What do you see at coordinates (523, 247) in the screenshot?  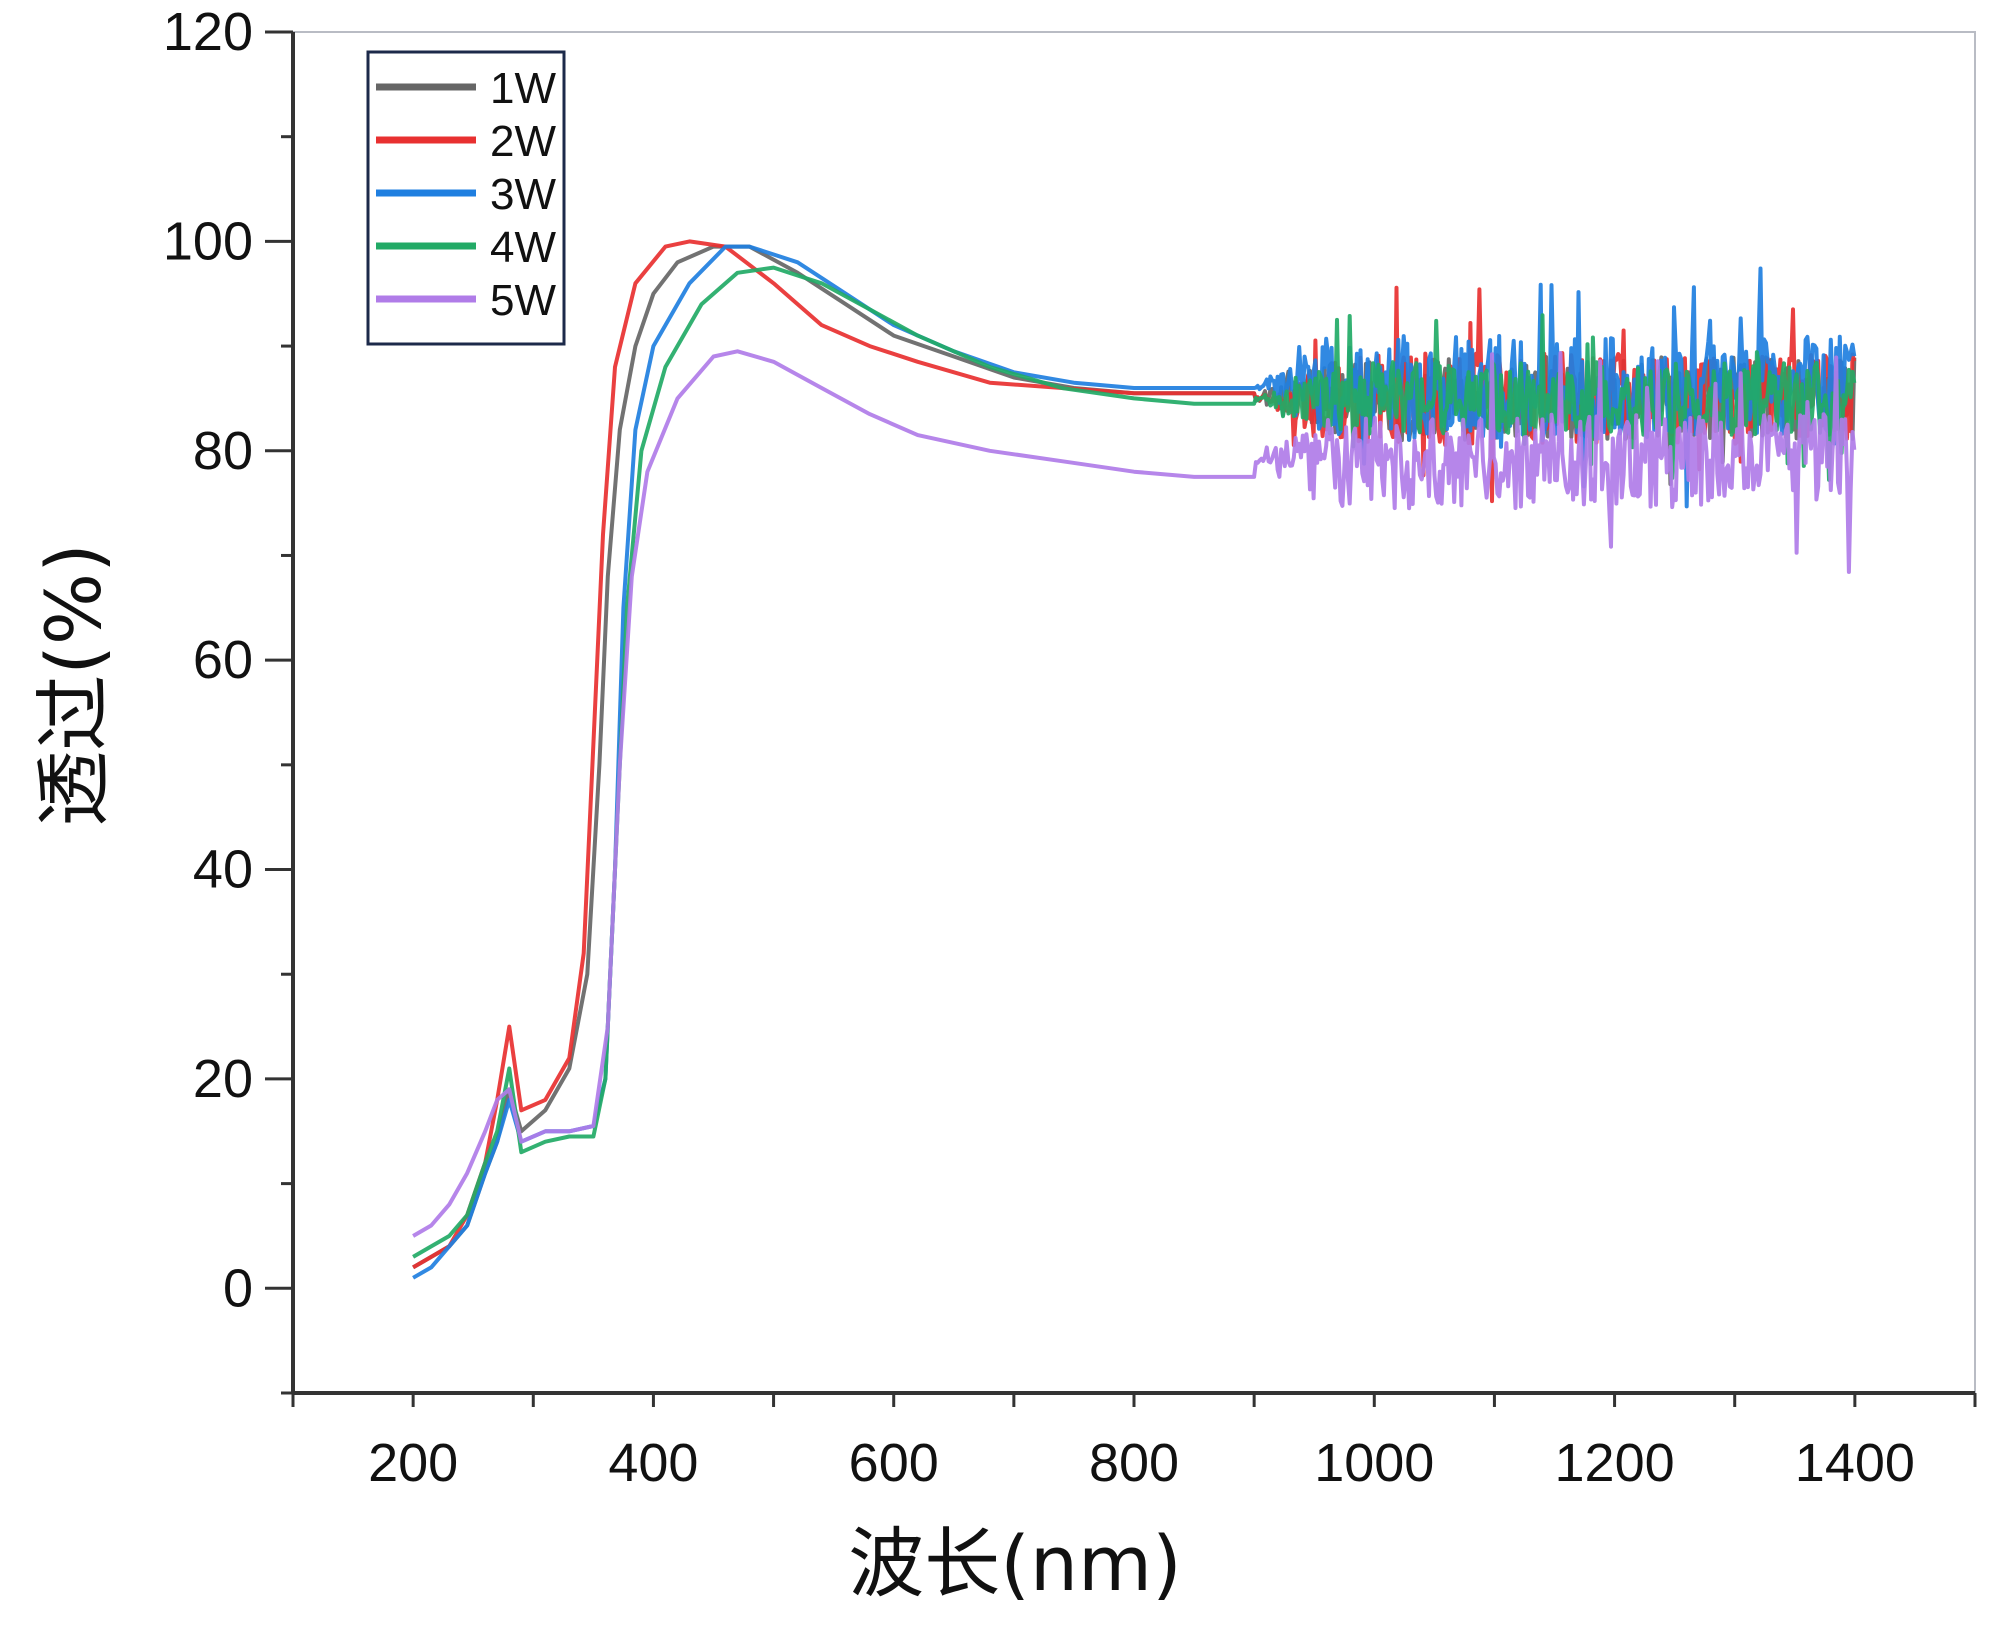 I see `legend-label-4W: 4W` at bounding box center [523, 247].